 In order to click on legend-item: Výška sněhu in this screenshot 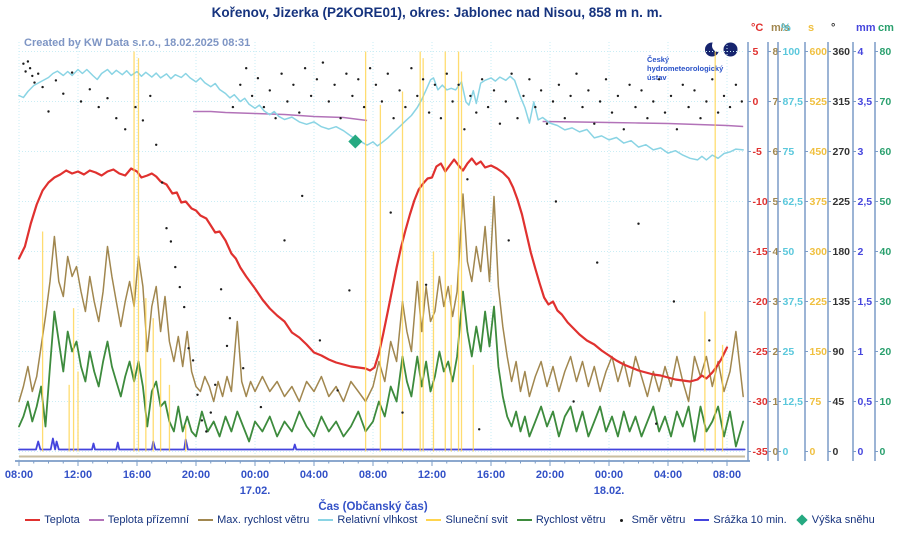, I will do `click(835, 520)`.